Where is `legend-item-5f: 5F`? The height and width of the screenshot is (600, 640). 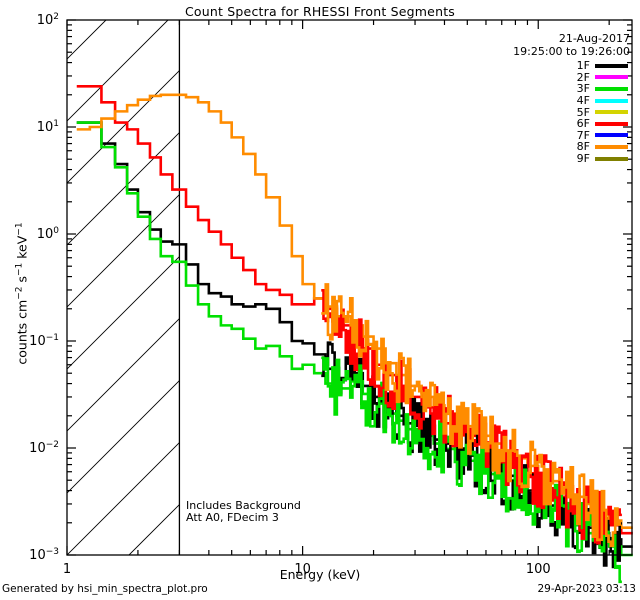 legend-item-5f: 5F is located at coordinates (602, 112).